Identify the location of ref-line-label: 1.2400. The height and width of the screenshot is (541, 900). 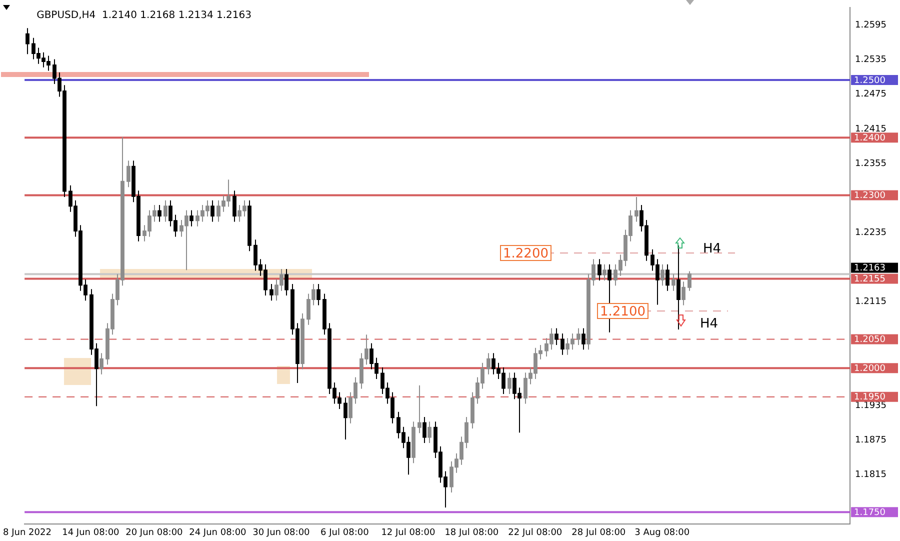
(870, 138).